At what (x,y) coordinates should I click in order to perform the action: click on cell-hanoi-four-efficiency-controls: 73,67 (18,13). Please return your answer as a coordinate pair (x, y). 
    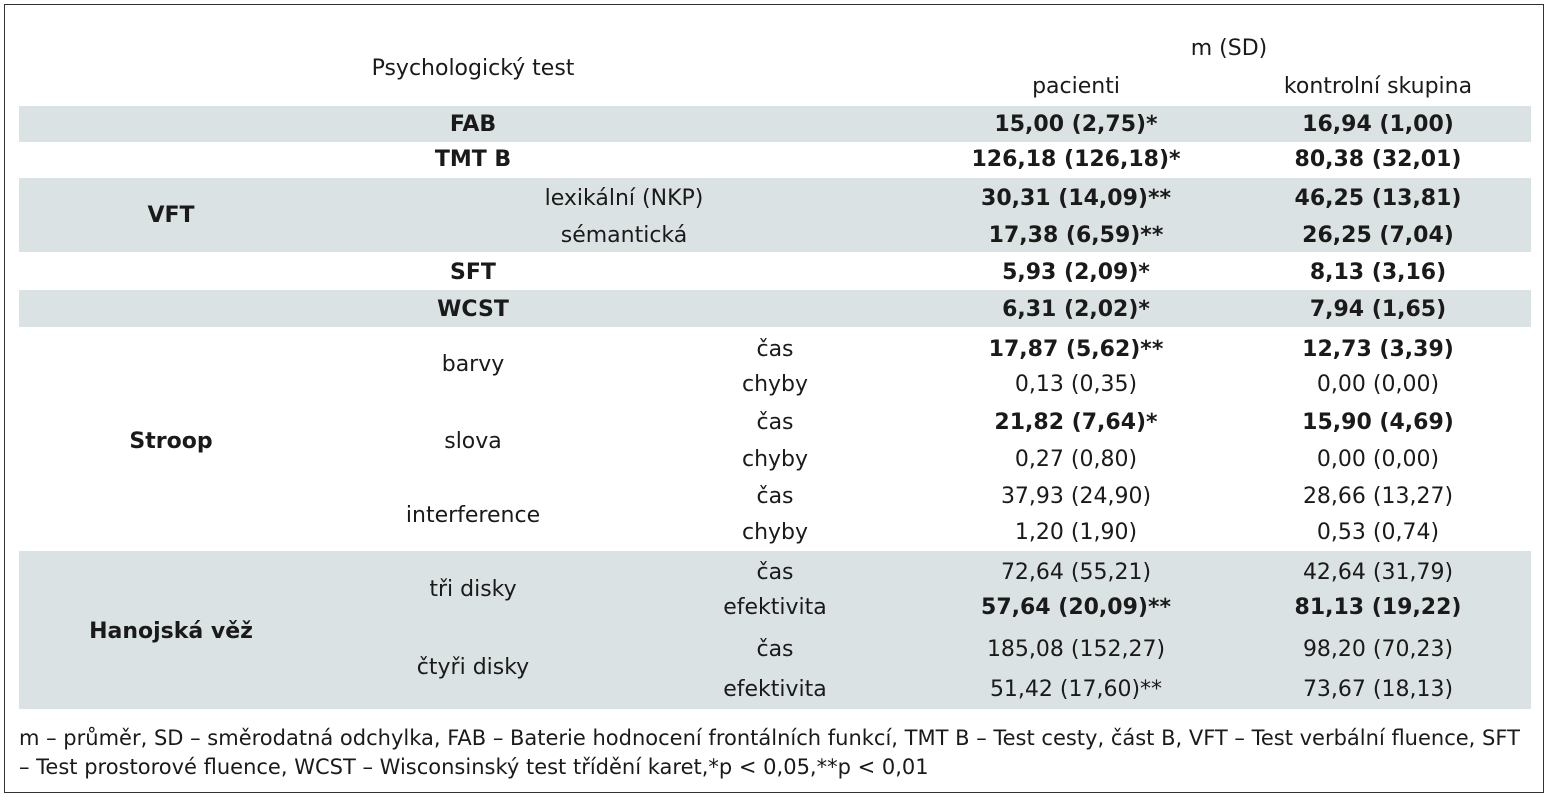
    Looking at the image, I should click on (1378, 689).